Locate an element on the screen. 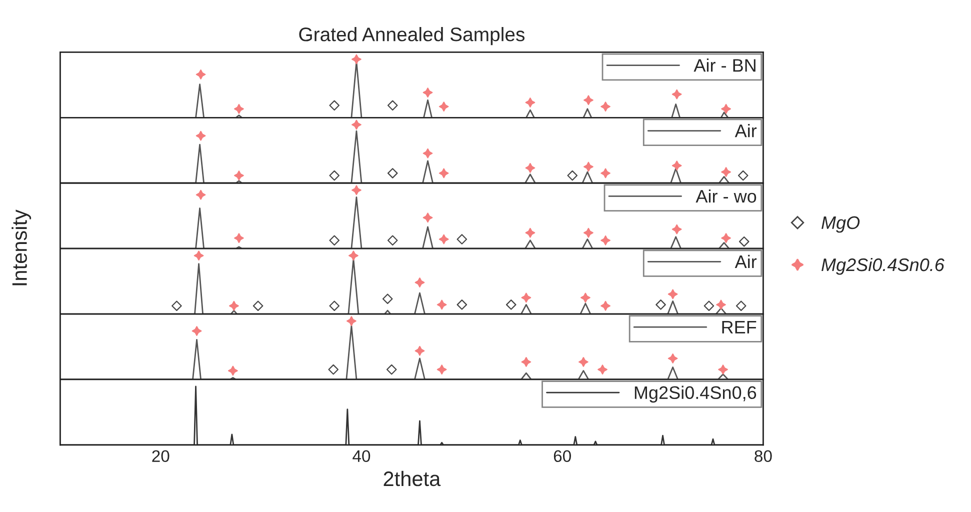 The height and width of the screenshot is (512, 971). x-axis-title: 2theta is located at coordinates (412, 478).